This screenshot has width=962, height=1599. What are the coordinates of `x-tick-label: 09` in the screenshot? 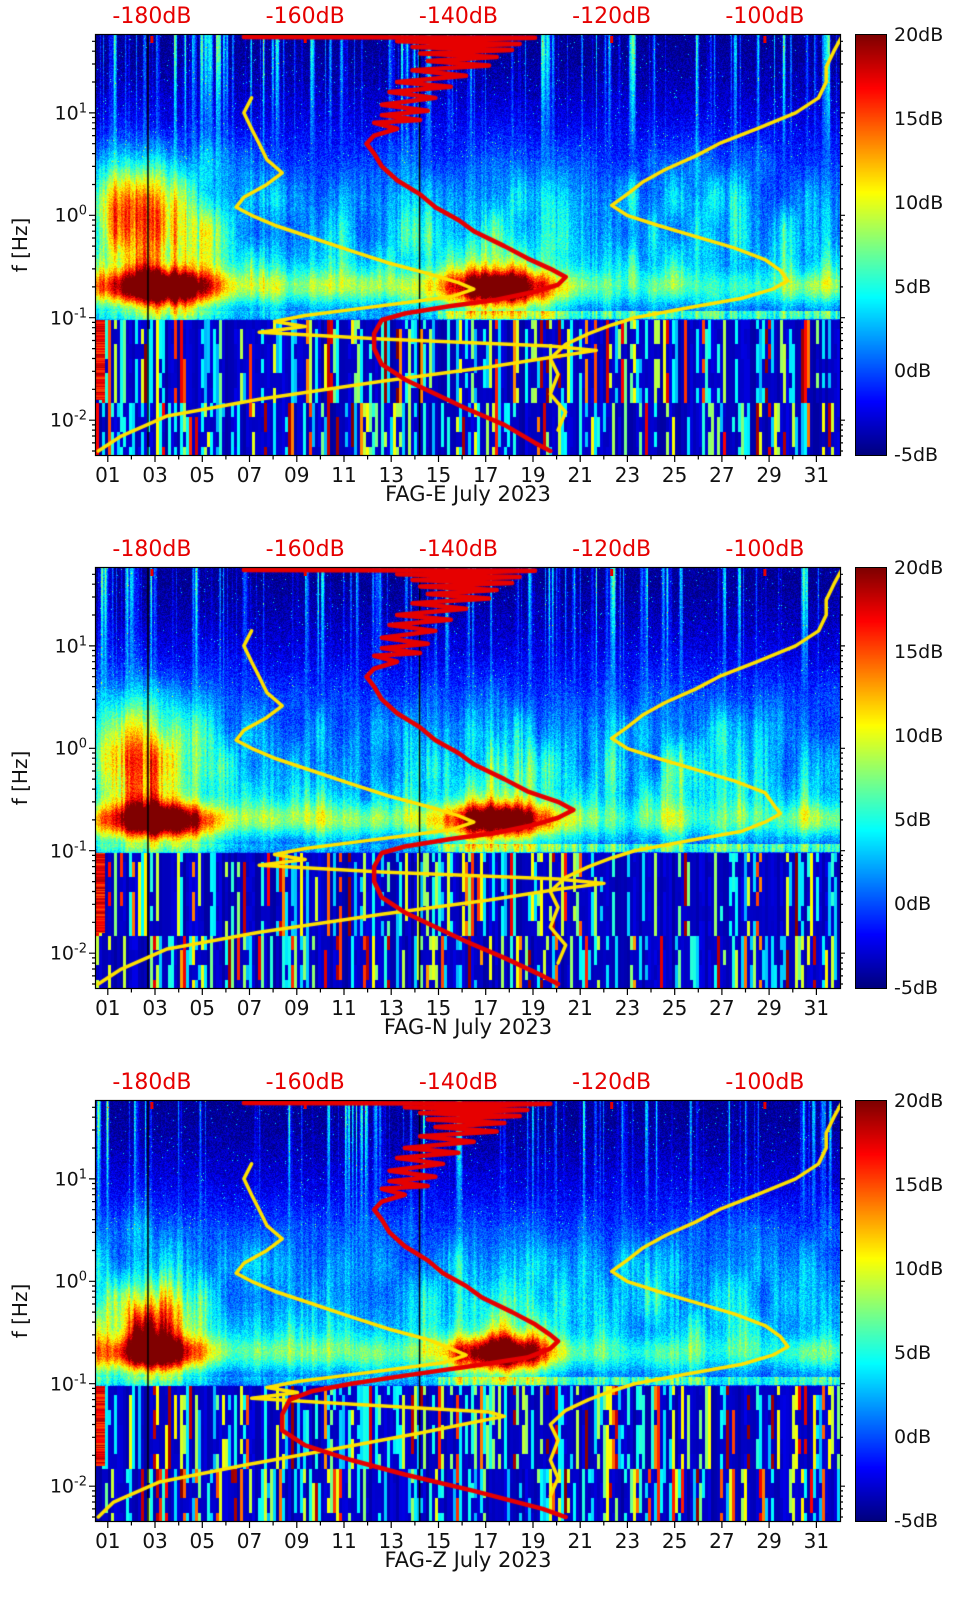 It's located at (297, 1541).